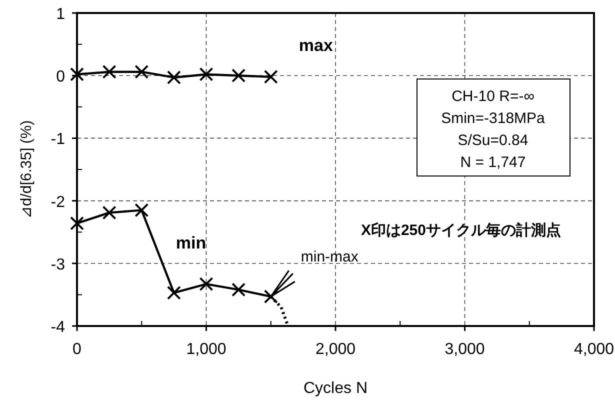 The width and height of the screenshot is (615, 403). I want to click on y-tick-label: -1, so click(58, 139).